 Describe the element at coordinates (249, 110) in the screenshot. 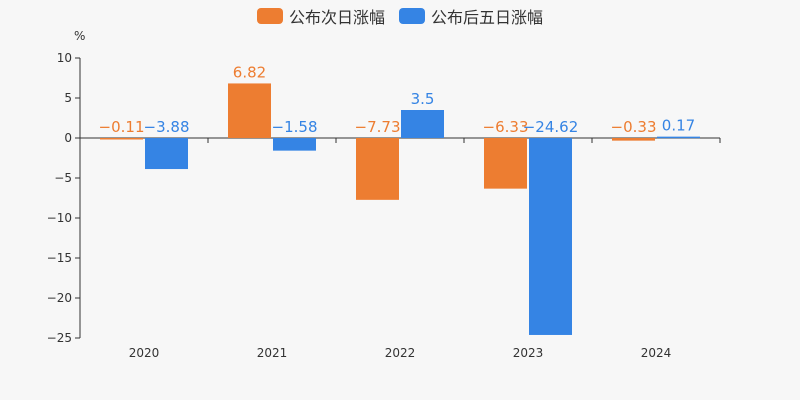

I see `bar-next-day-2021` at that location.